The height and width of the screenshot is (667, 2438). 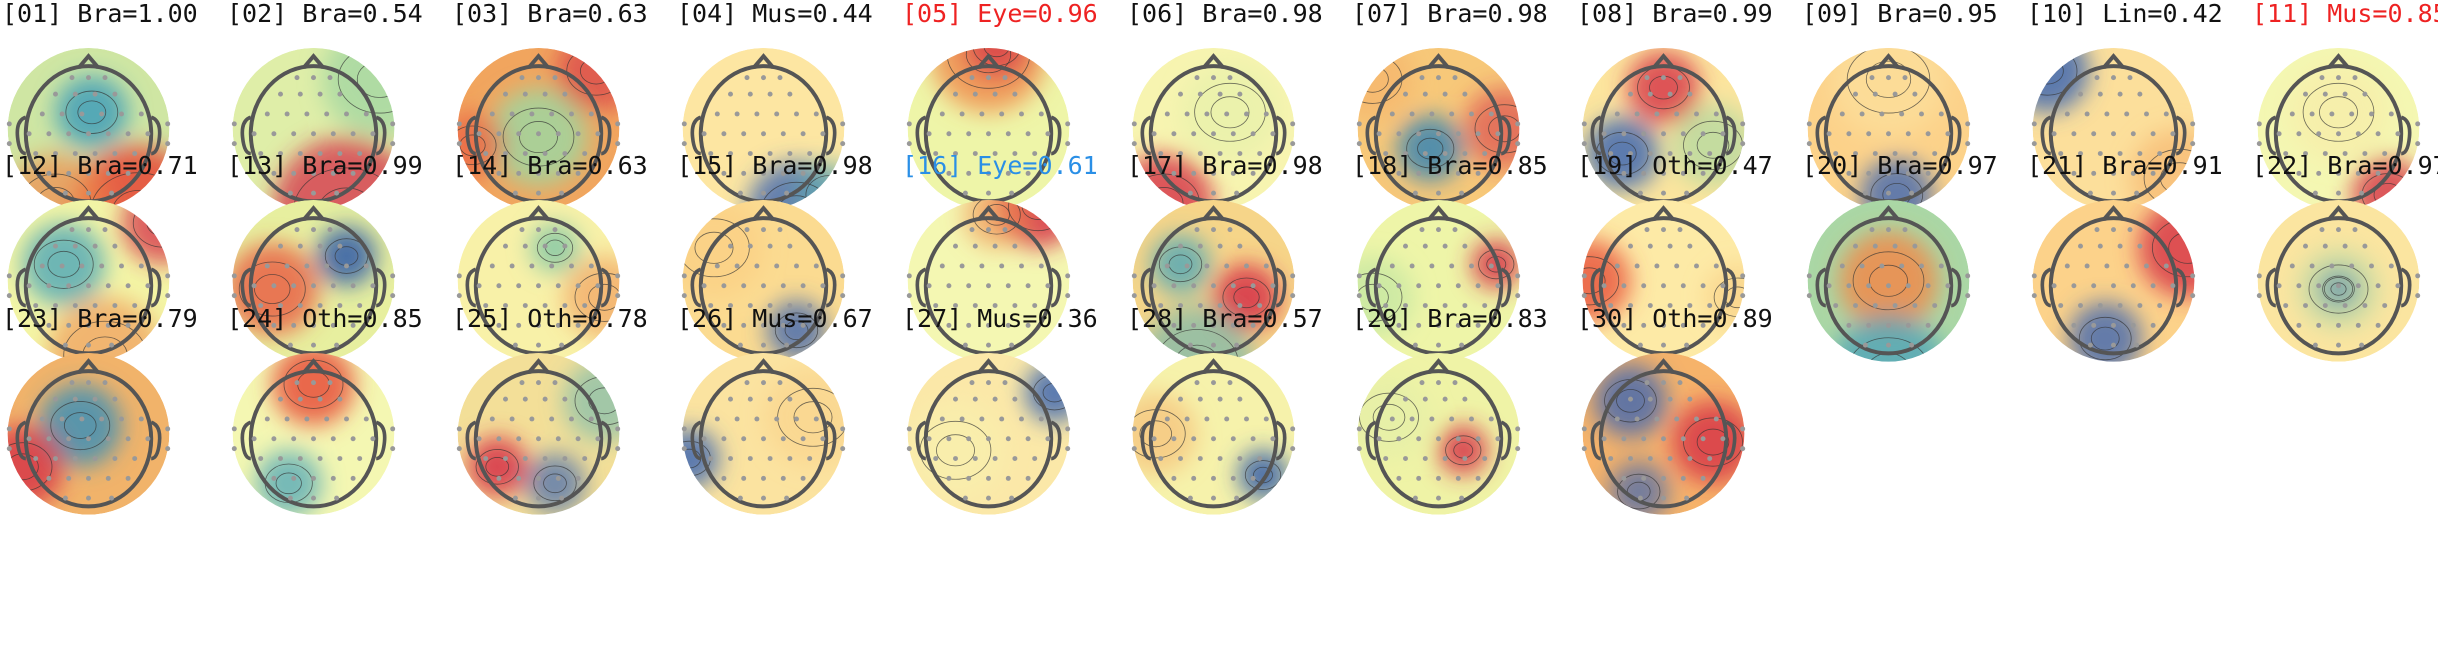 I want to click on topomap-panel: [21] Bra=0.91, so click(x=2137, y=259).